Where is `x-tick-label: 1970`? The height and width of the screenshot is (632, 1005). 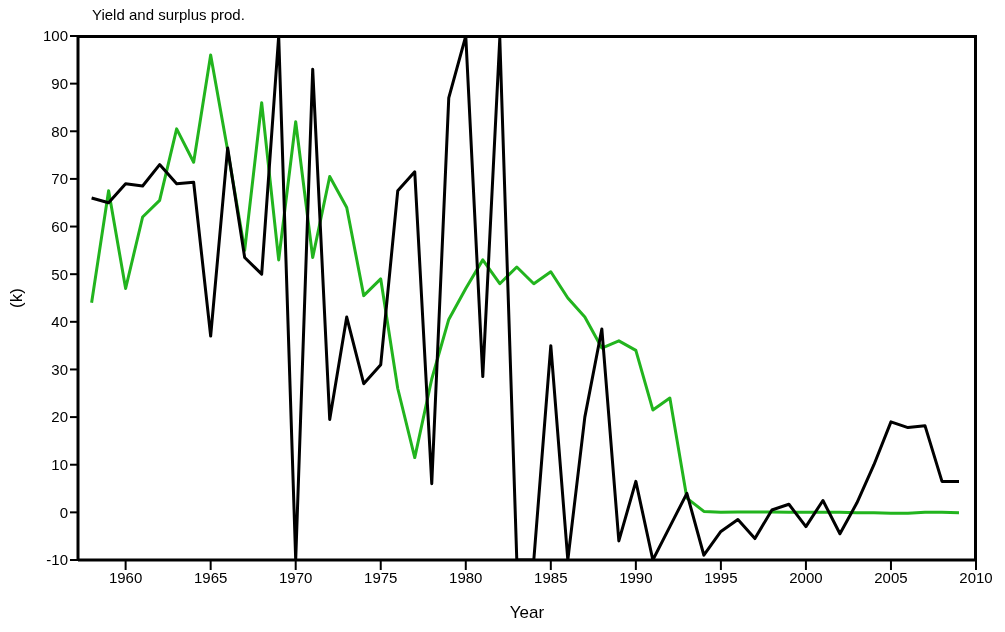 x-tick-label: 1970 is located at coordinates (296, 577).